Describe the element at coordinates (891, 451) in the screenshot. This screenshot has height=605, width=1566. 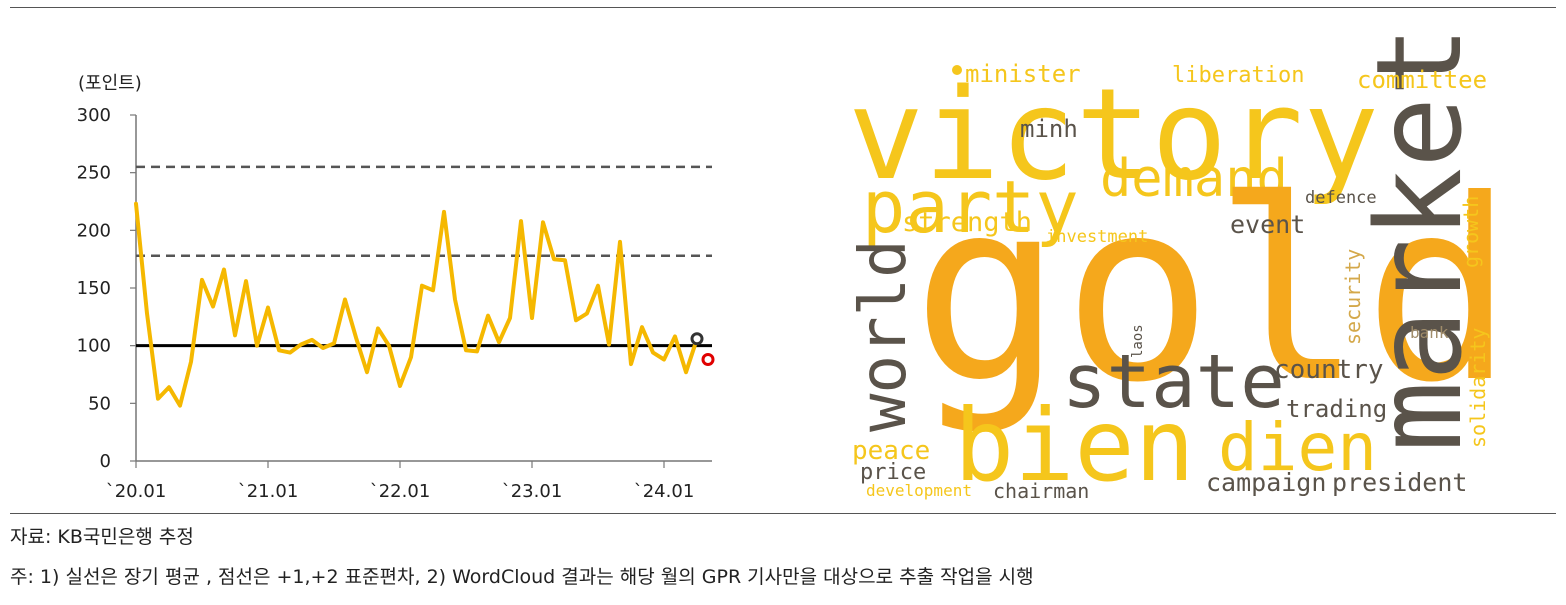
I see `wordcloud-word: peace` at that location.